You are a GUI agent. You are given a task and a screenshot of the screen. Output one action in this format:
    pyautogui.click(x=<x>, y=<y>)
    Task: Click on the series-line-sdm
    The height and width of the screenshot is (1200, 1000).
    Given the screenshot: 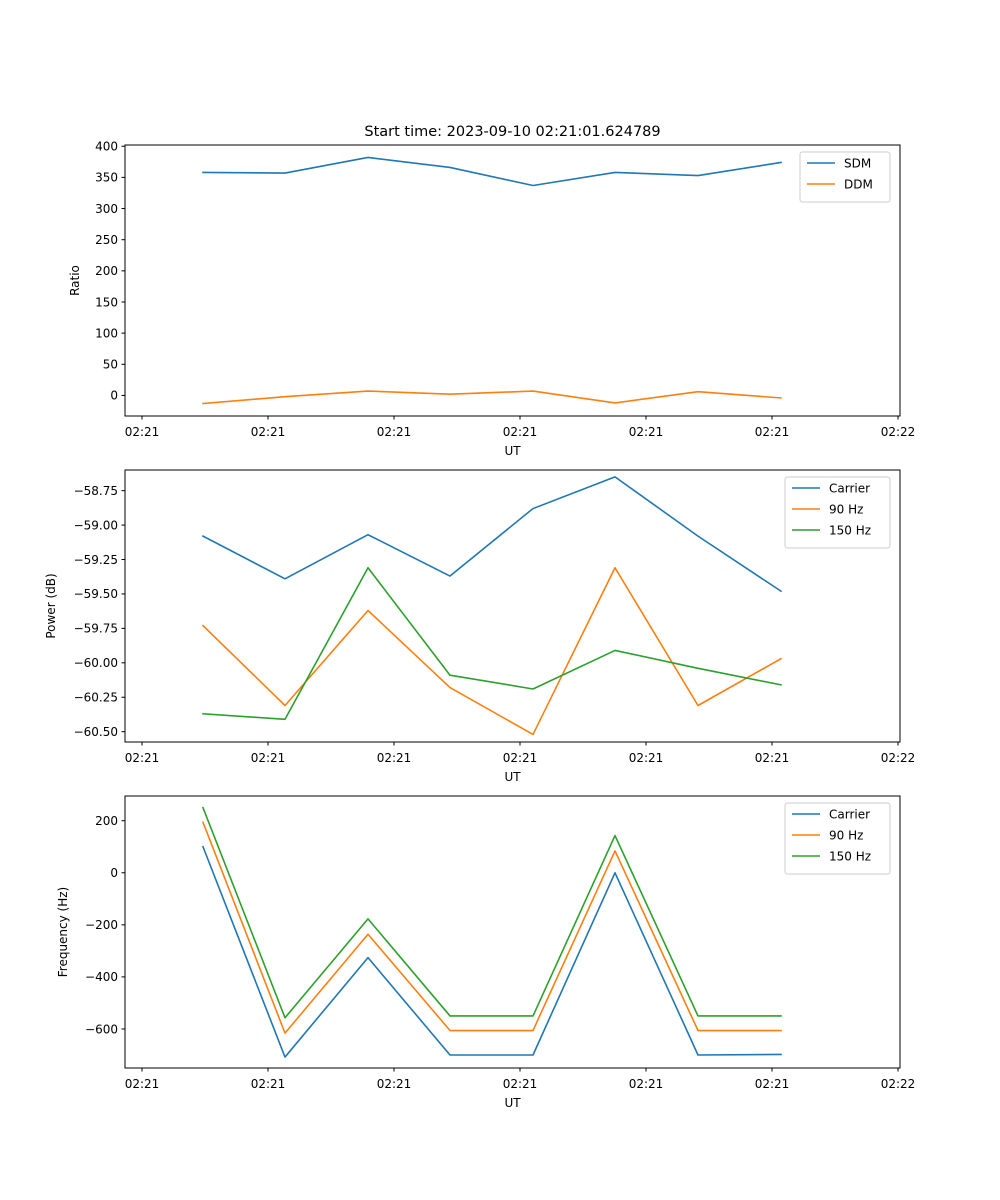 What is the action you would take?
    pyautogui.click(x=492, y=171)
    